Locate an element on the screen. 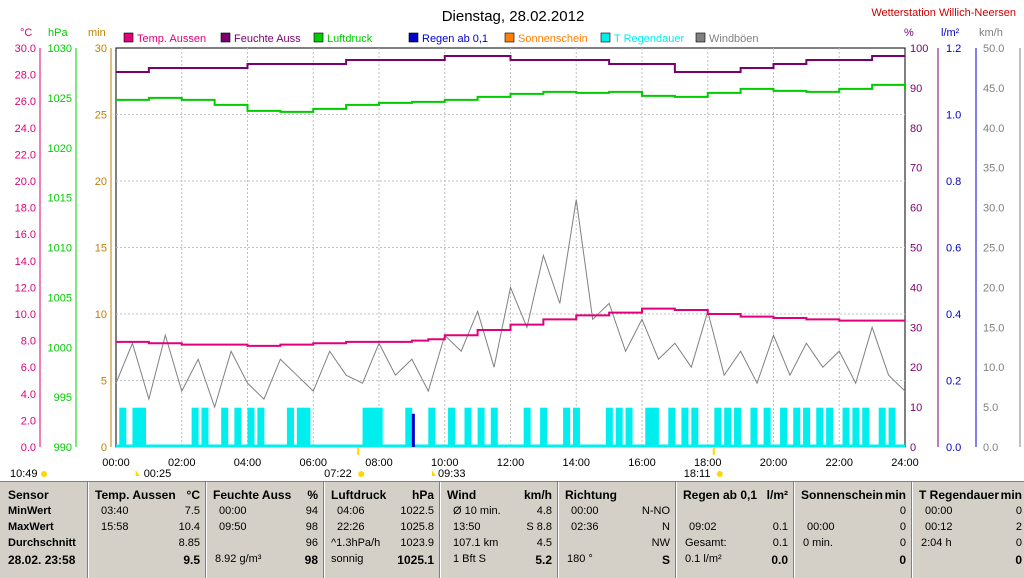  pressure-tick: 1030 is located at coordinates (60, 49).